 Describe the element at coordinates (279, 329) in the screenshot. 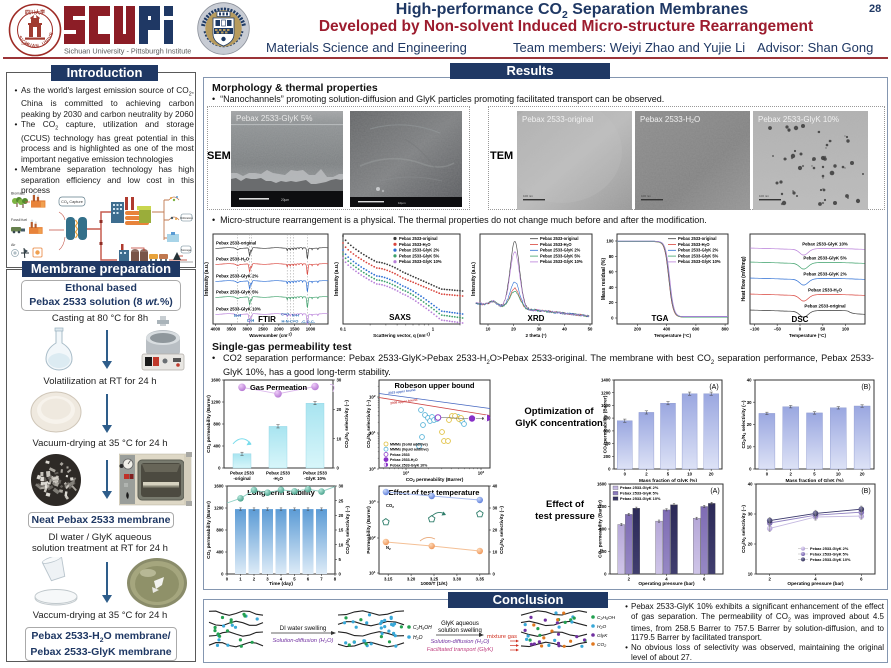

I see `svg-text: 2000` at that location.